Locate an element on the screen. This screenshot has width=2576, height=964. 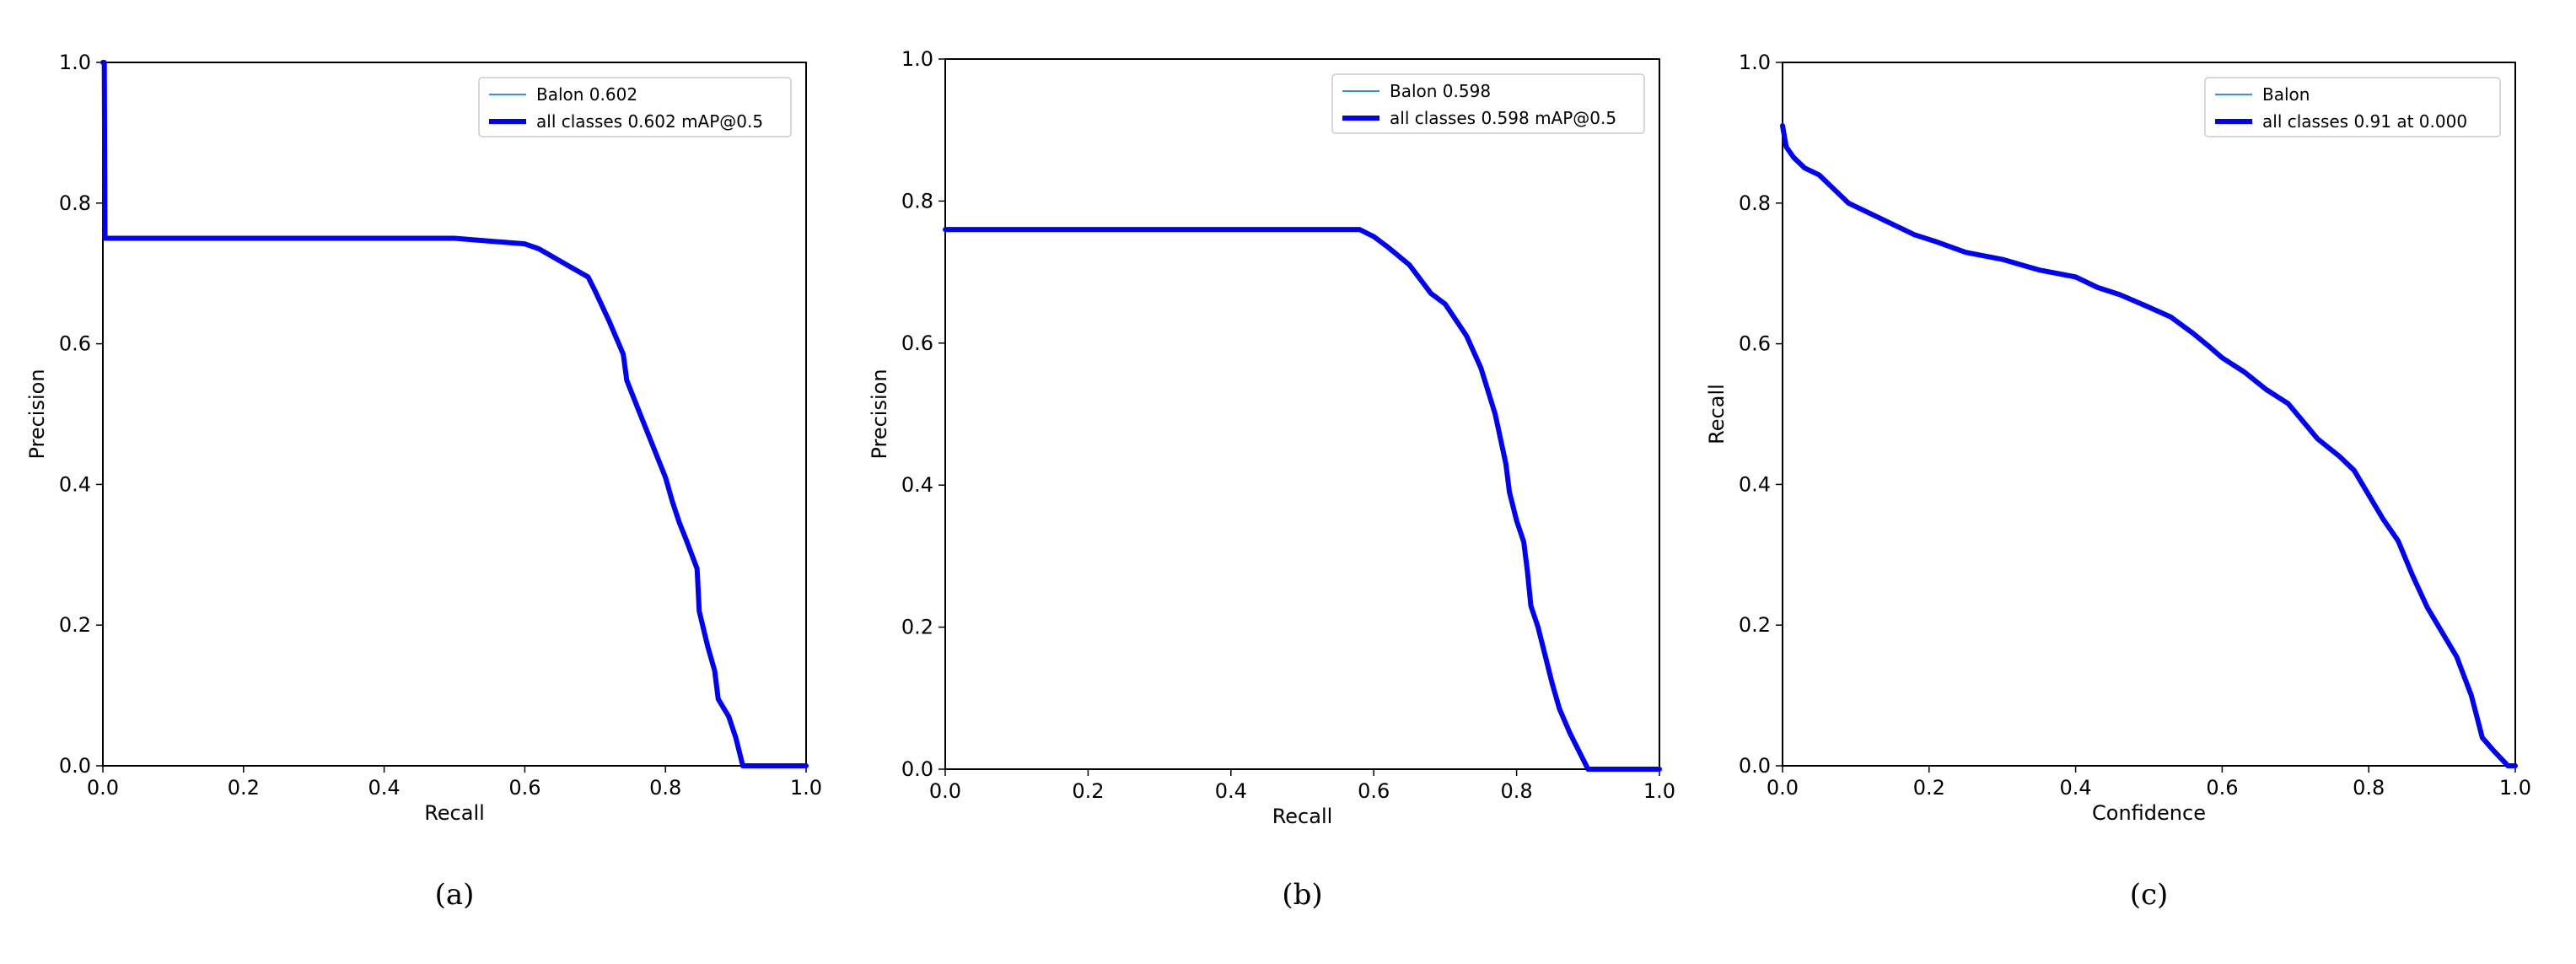
legend: Balon 0.598 all classes 0.598 mAP@0.5 is located at coordinates (1488, 103).